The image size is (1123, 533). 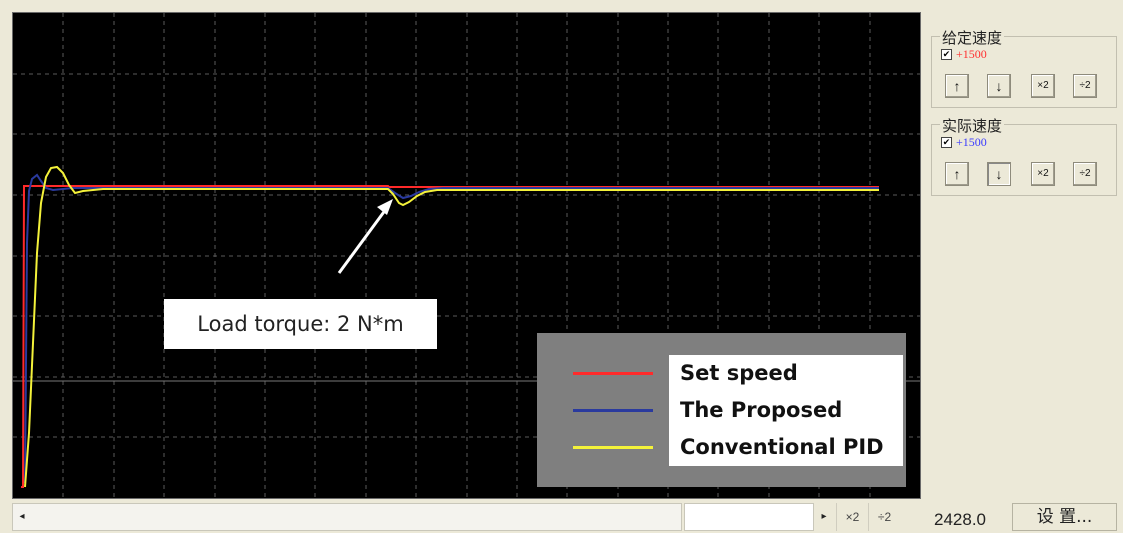 What do you see at coordinates (364, 239) in the screenshot?
I see `callout-arrow-line` at bounding box center [364, 239].